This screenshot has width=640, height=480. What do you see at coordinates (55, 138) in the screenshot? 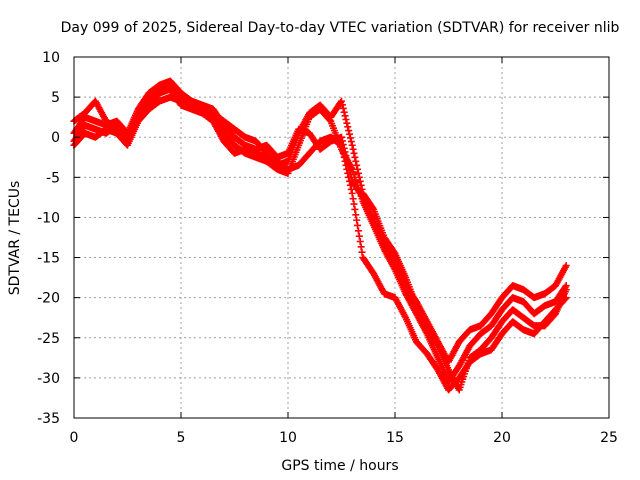
I see `y-tick-label: 0` at bounding box center [55, 138].